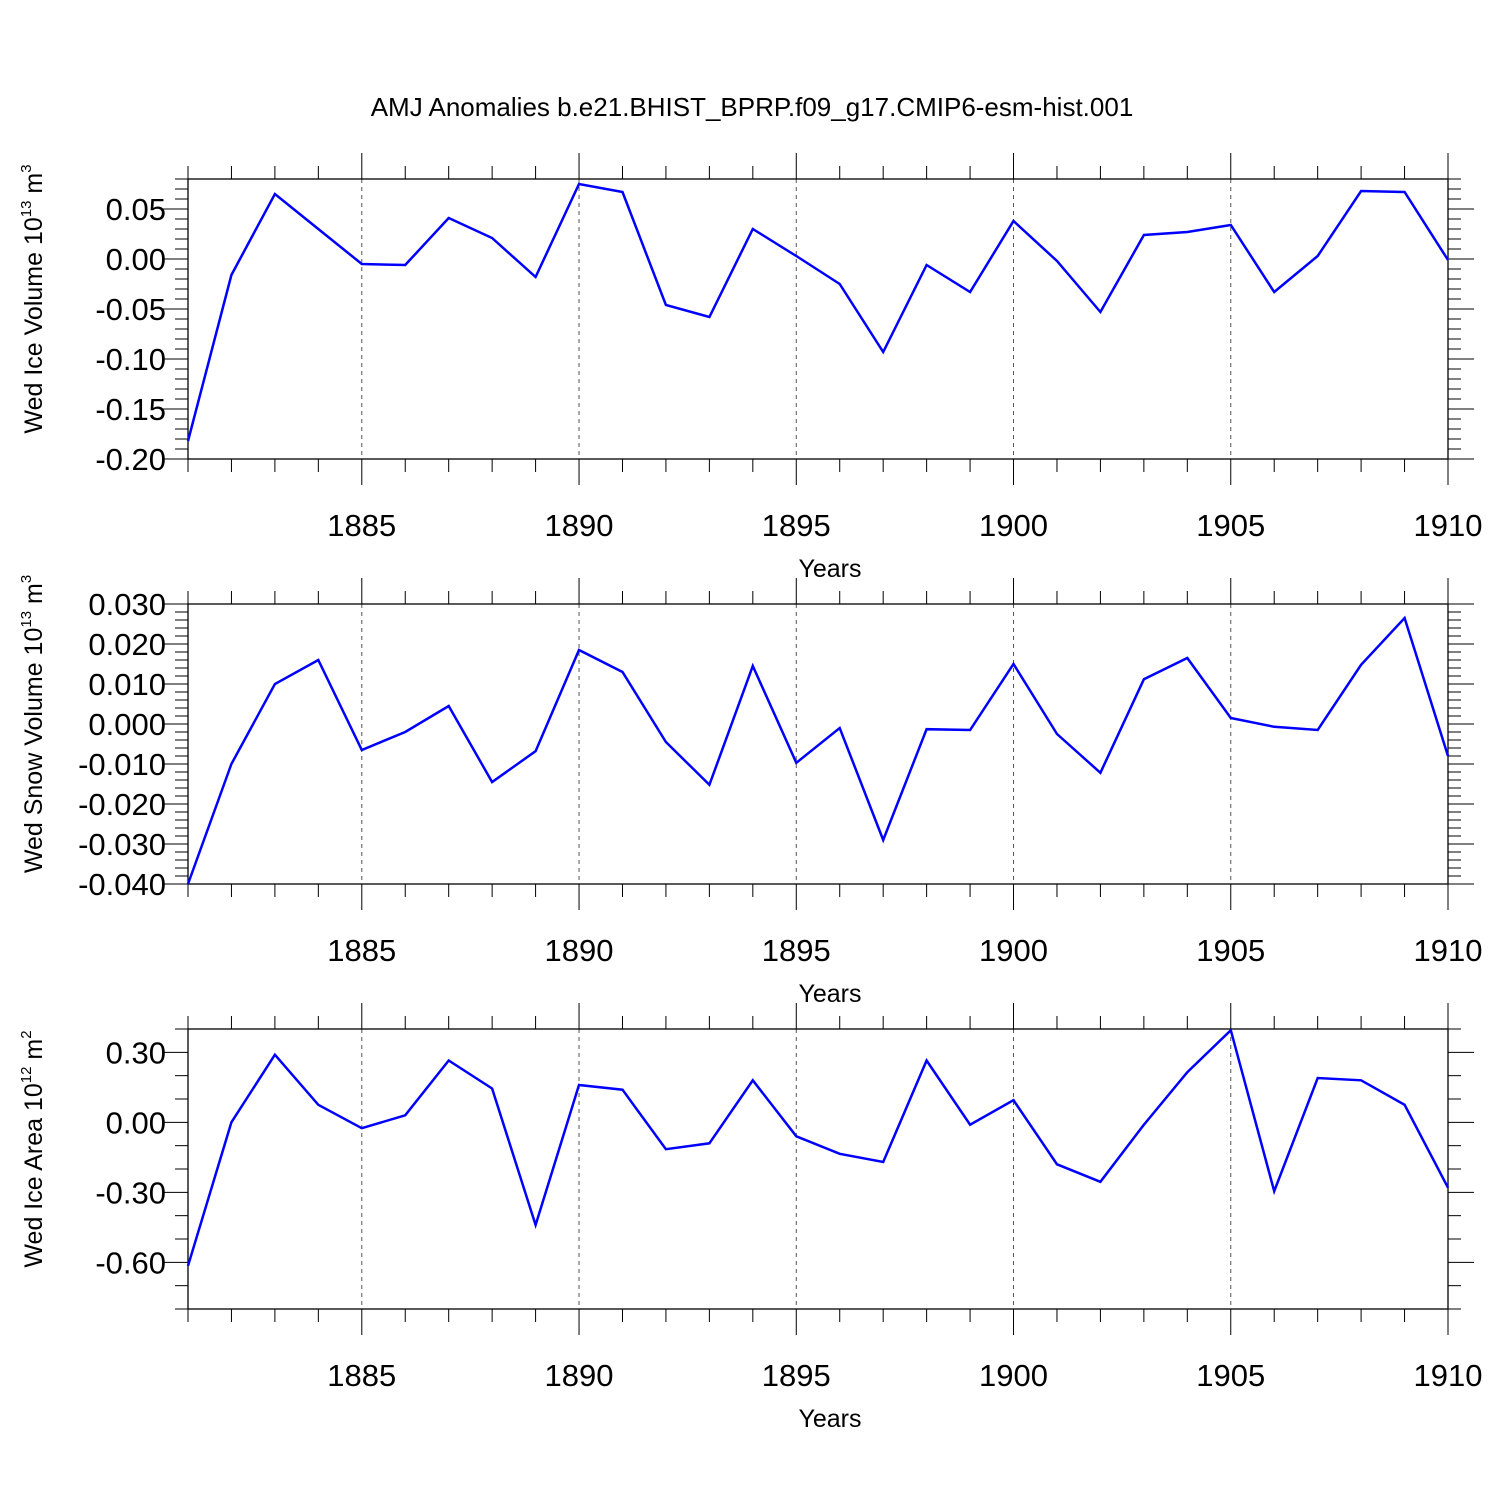 This screenshot has width=1500, height=1500. What do you see at coordinates (130, 1192) in the screenshot?
I see `y-tick-label: -0.30` at bounding box center [130, 1192].